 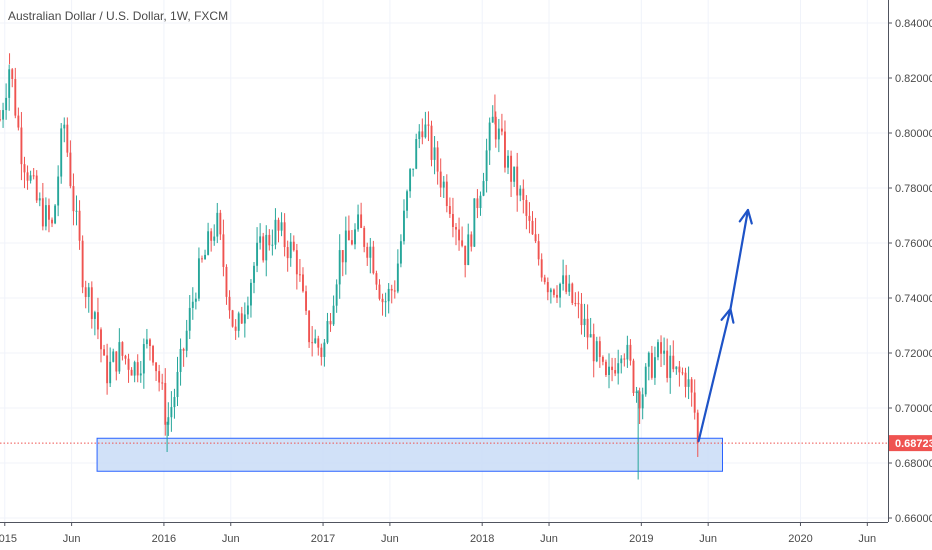 I want to click on y-tick-label: 0.68000, so click(x=913, y=464).